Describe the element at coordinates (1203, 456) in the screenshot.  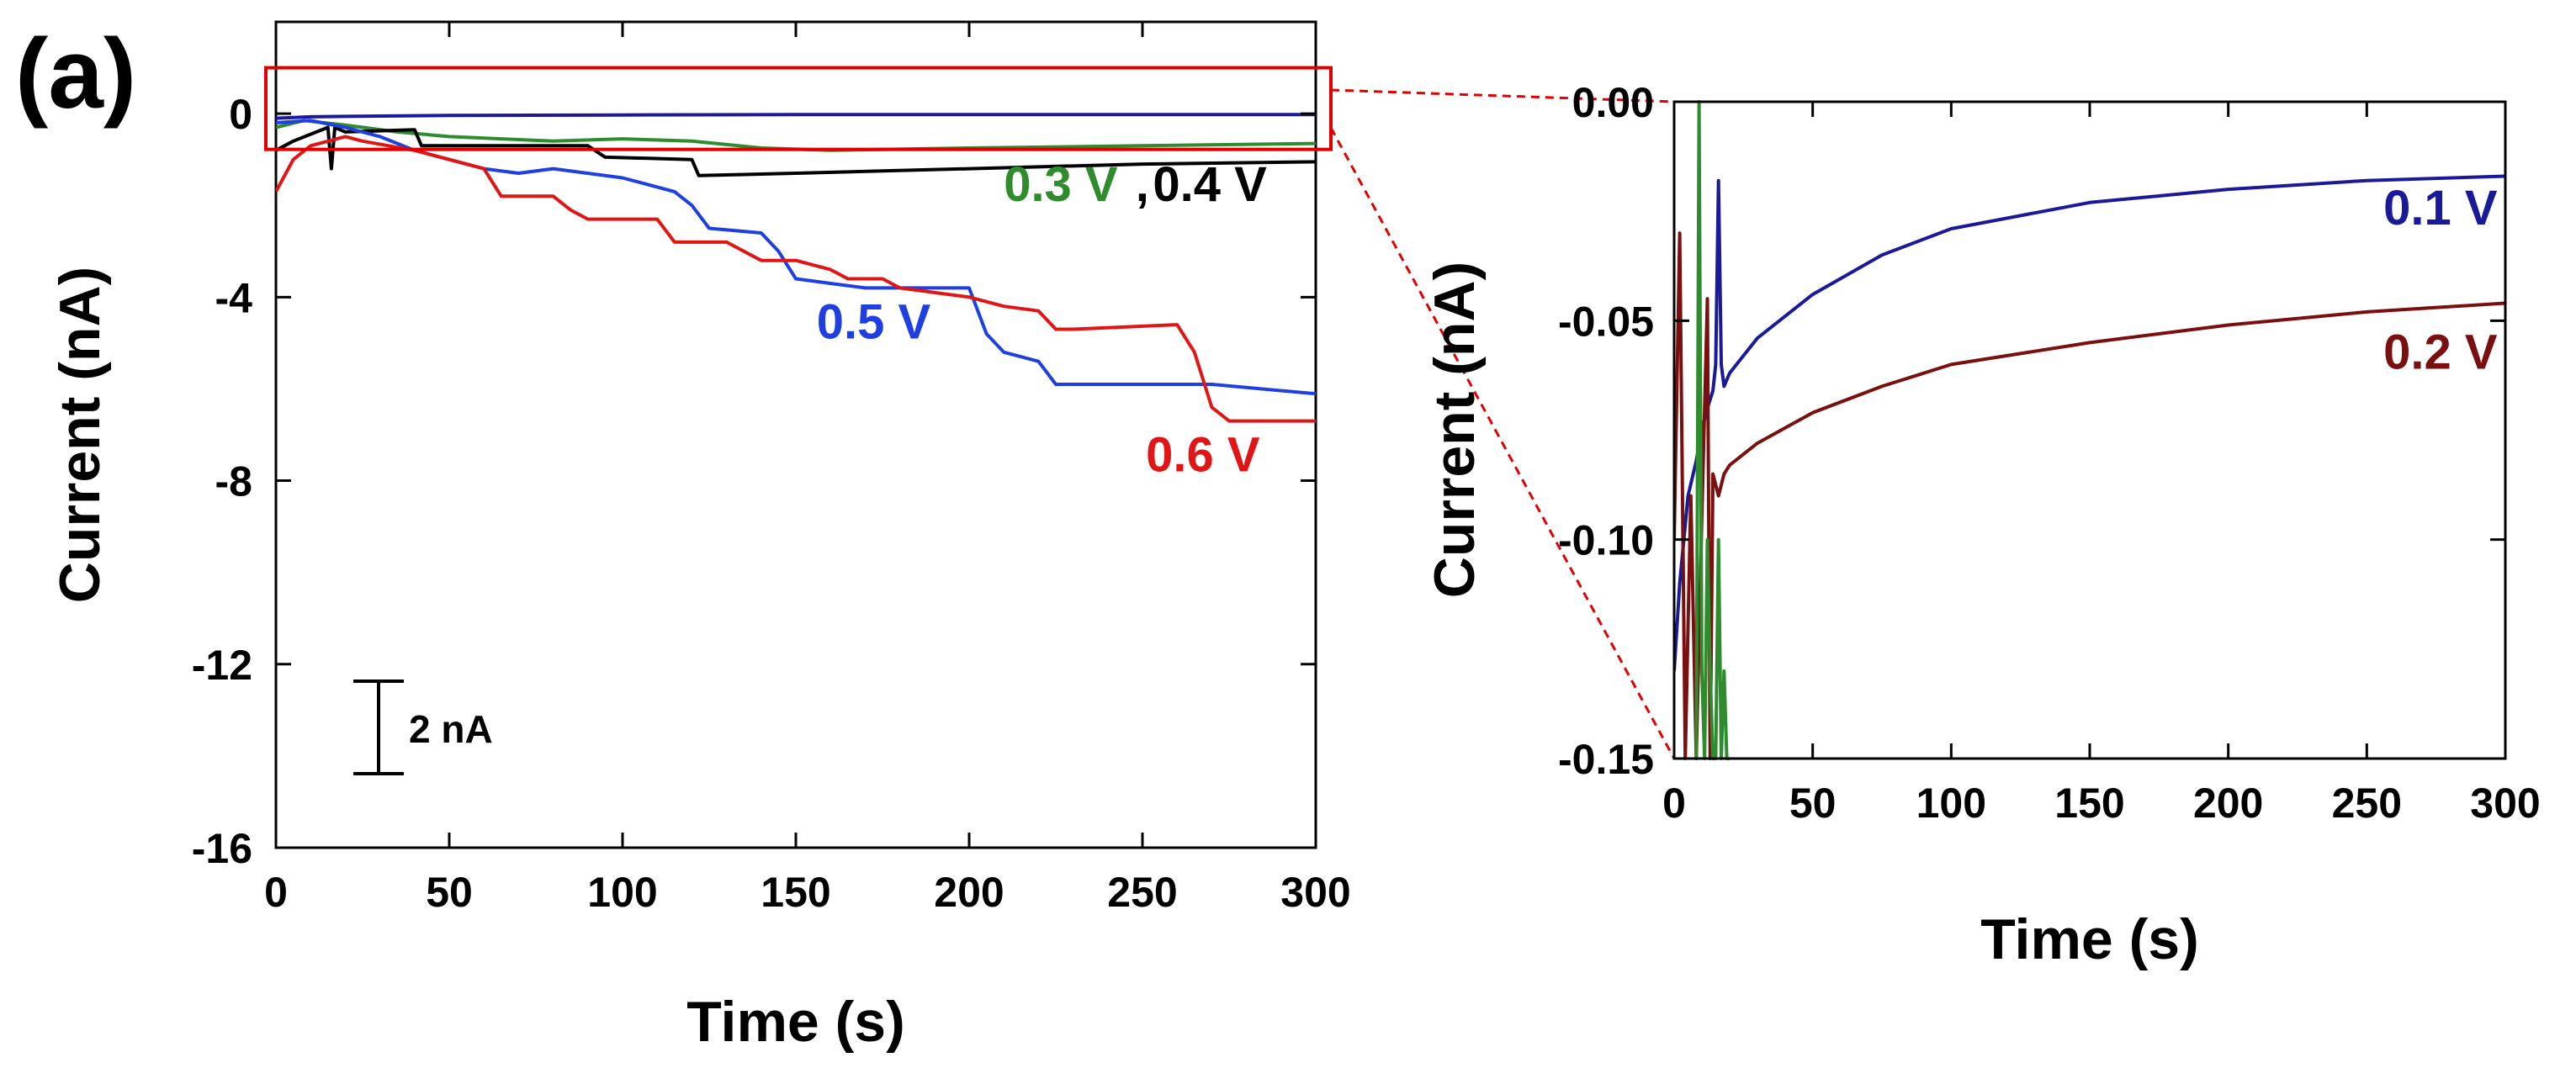
I see `main-series-annotation: 0.6 V` at that location.